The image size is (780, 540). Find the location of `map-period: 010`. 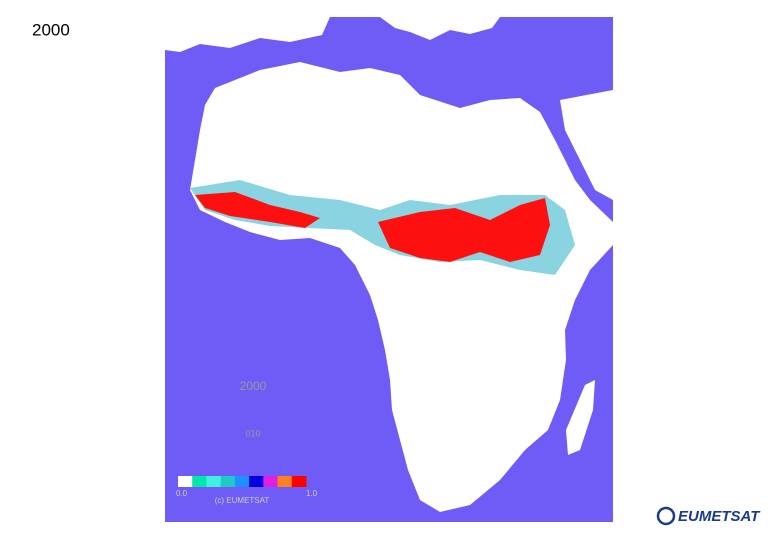

map-period: 010 is located at coordinates (252, 433).